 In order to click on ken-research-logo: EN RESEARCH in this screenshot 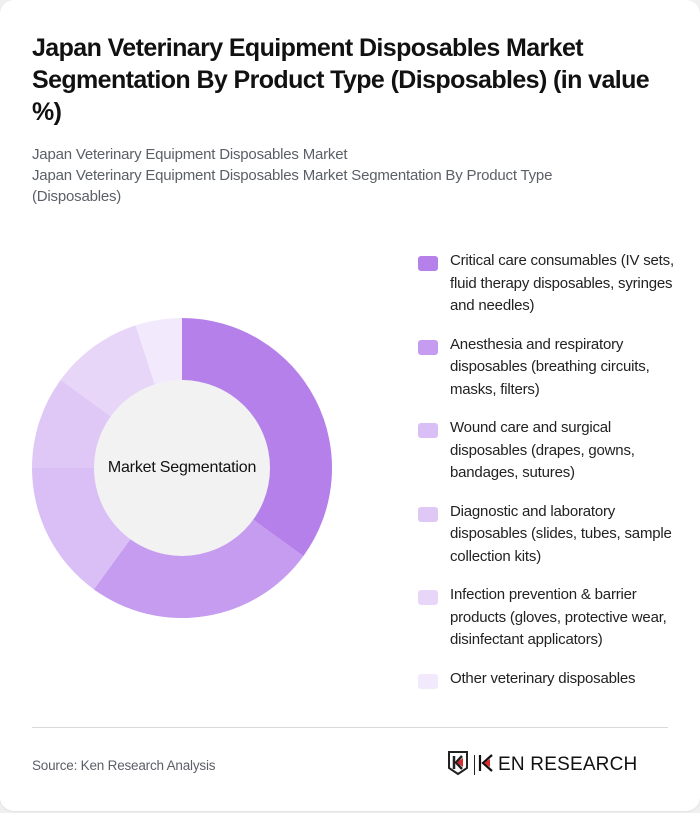, I will do `click(542, 765)`.